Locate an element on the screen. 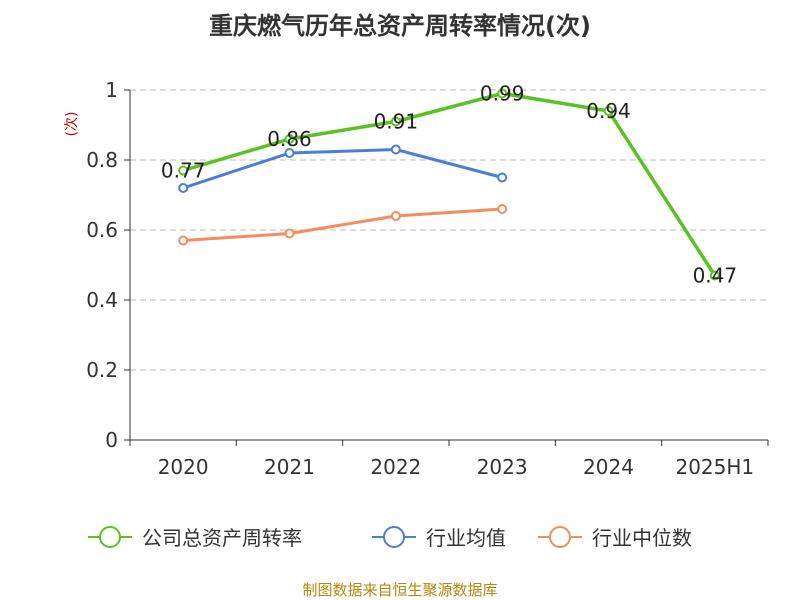 This screenshot has width=800, height=600. data-label: 0.91 is located at coordinates (396, 122).